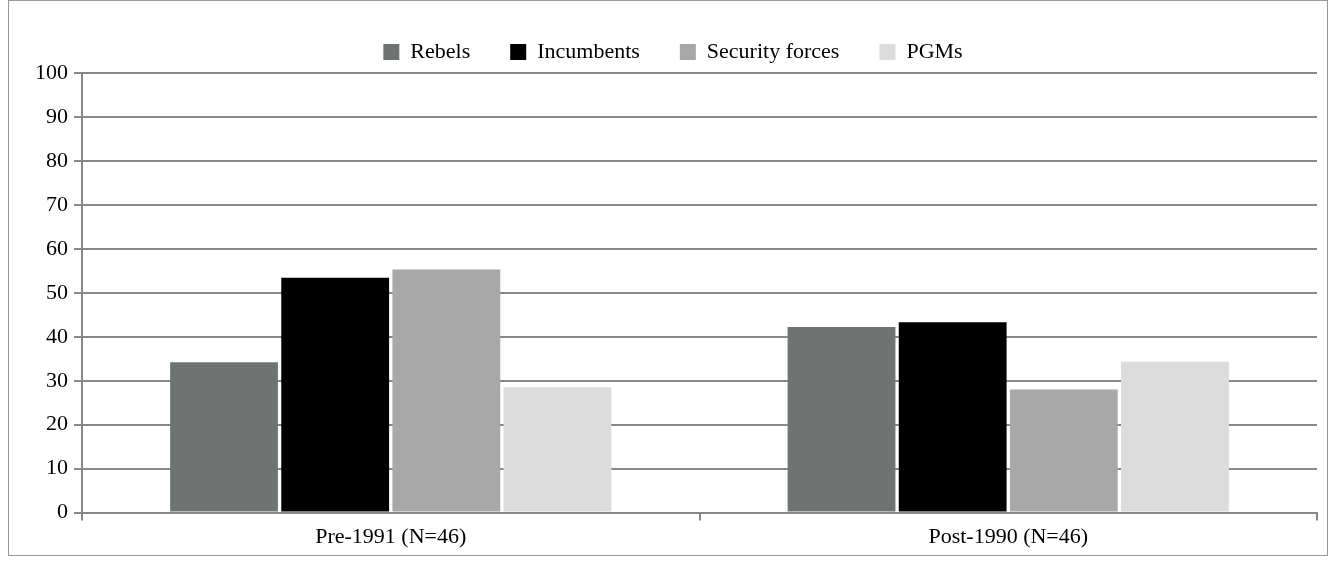  What do you see at coordinates (57, 379) in the screenshot?
I see `y-tick-label: 30` at bounding box center [57, 379].